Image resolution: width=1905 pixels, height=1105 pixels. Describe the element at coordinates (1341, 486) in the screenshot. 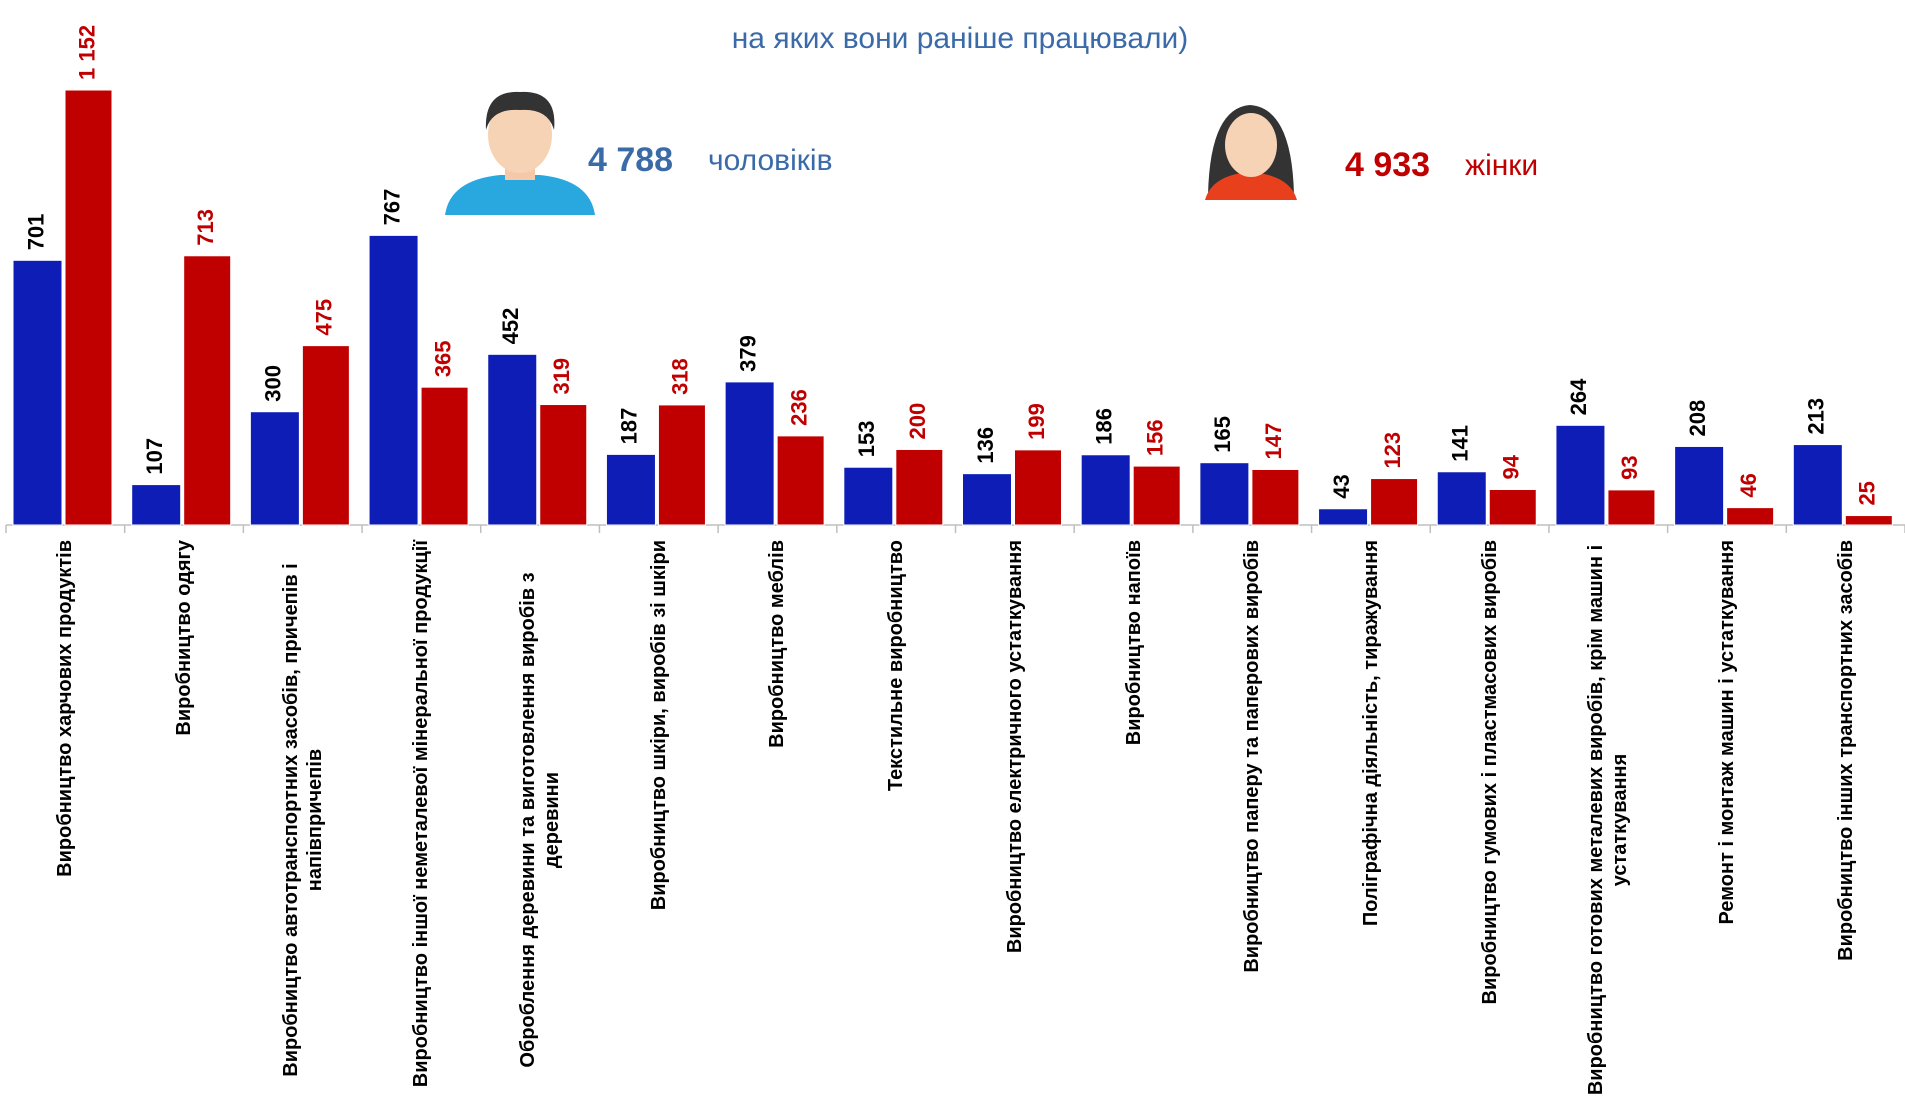

I see `value-label: 43` at that location.